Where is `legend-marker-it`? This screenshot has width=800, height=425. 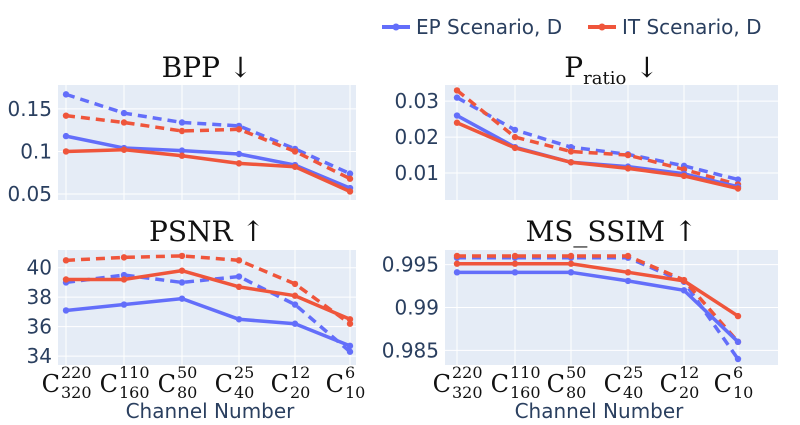
legend-marker-it is located at coordinates (602, 27).